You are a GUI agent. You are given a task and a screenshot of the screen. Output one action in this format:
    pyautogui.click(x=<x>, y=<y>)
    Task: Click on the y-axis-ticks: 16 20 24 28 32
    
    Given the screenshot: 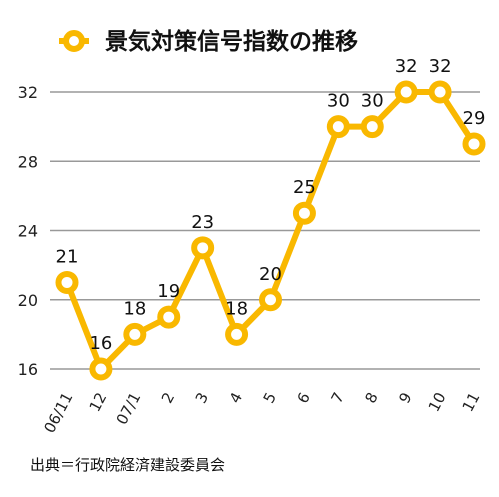 What is the action you would take?
    pyautogui.click(x=28, y=231)
    